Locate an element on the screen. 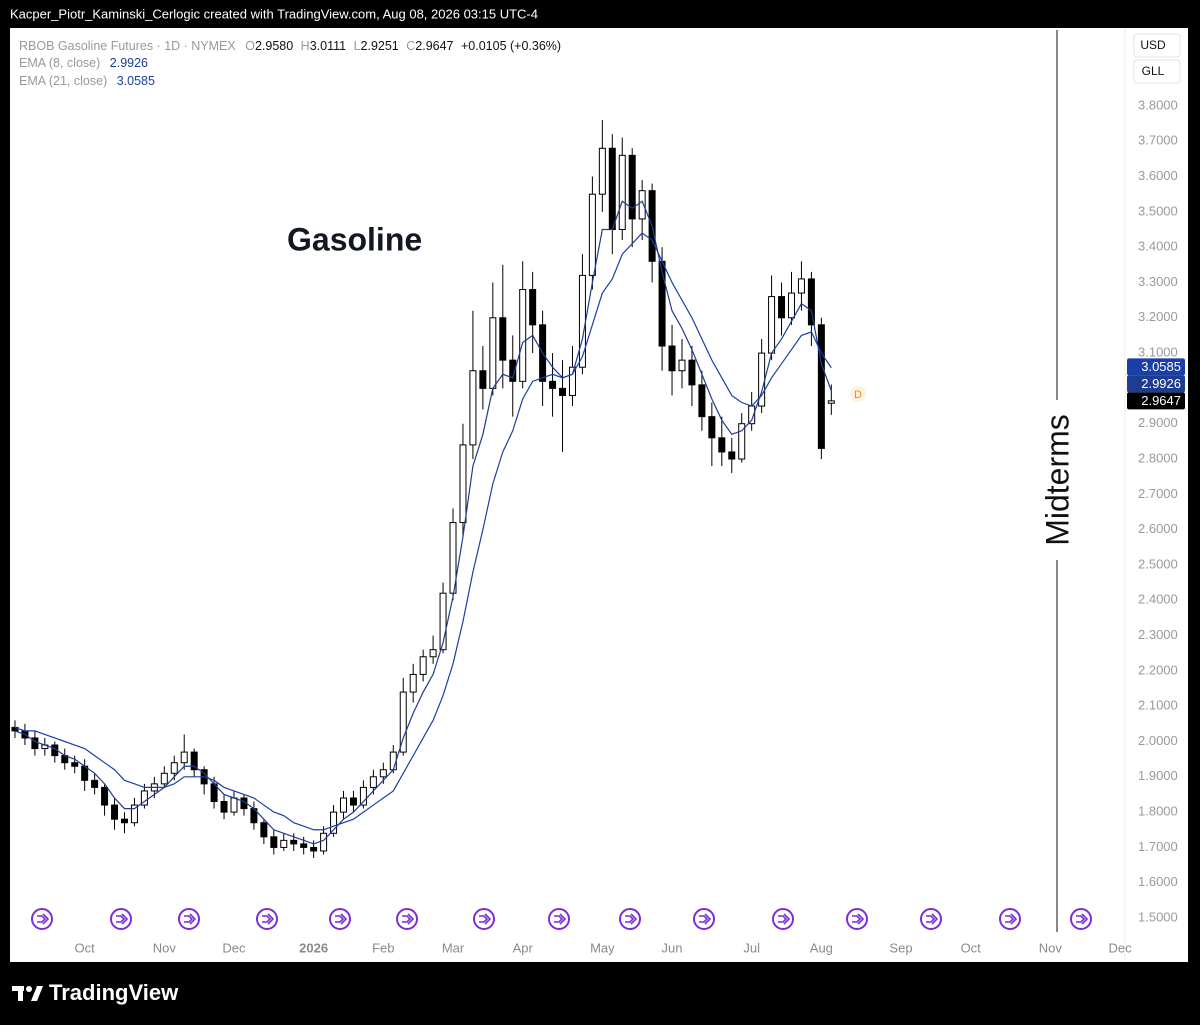  x-tick-label: Feb is located at coordinates (383, 947).